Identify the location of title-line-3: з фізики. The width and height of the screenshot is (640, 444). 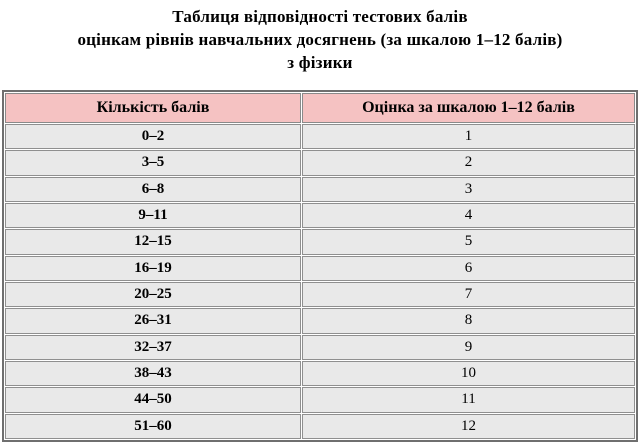
(320, 62).